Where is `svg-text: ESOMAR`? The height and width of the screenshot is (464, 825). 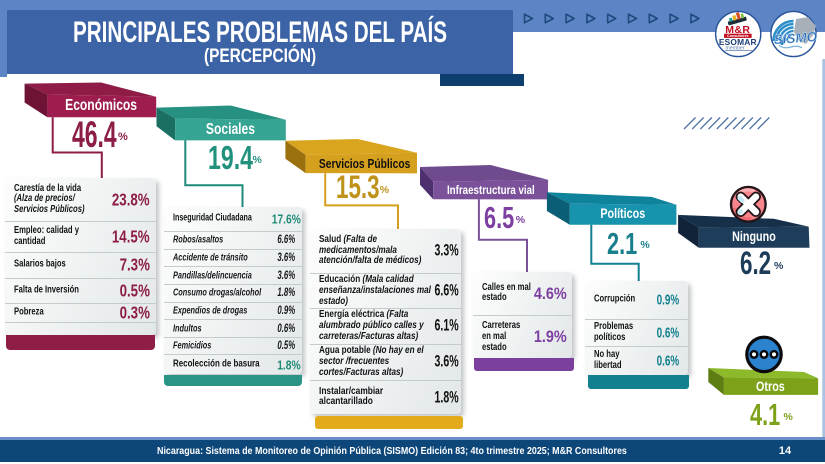
svg-text: ESOMAR is located at coordinates (738, 42).